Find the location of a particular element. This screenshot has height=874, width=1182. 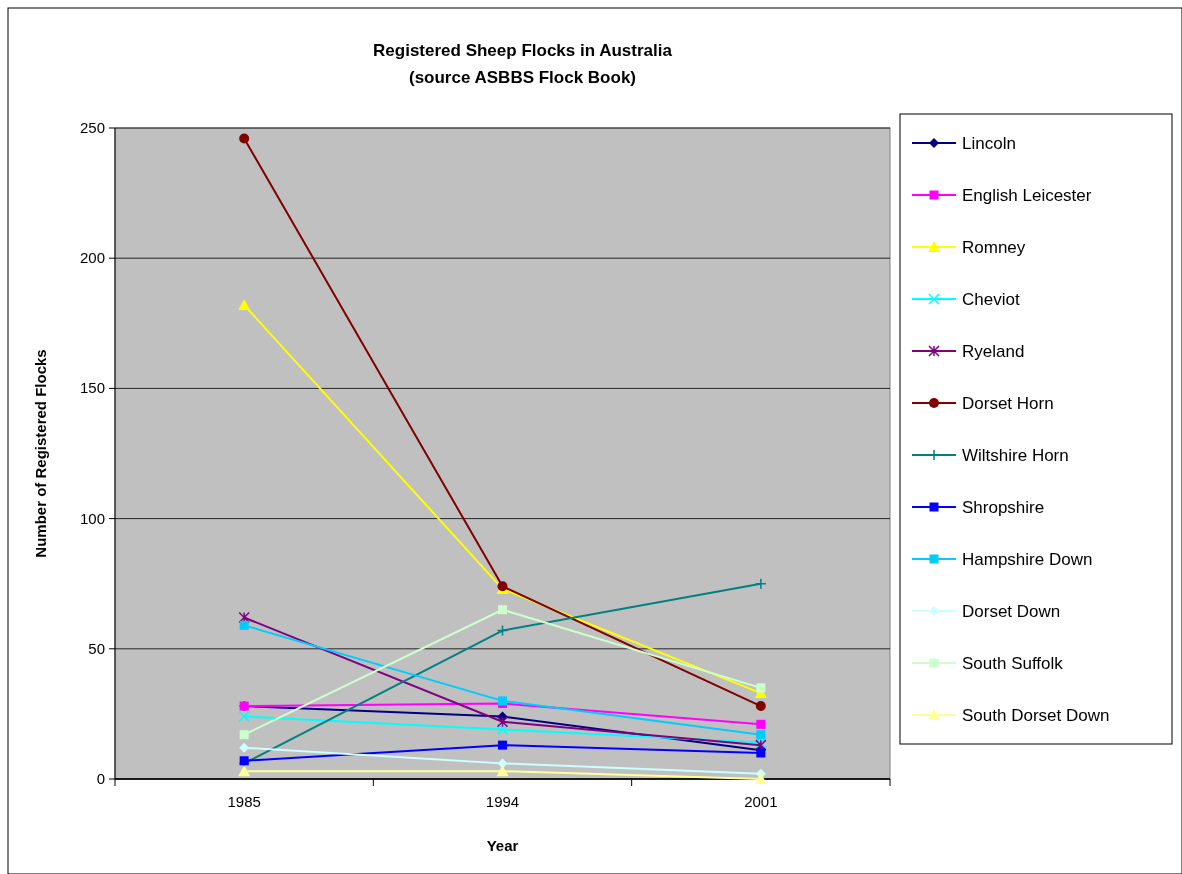

y-tick-label: 200 is located at coordinates (92, 258).